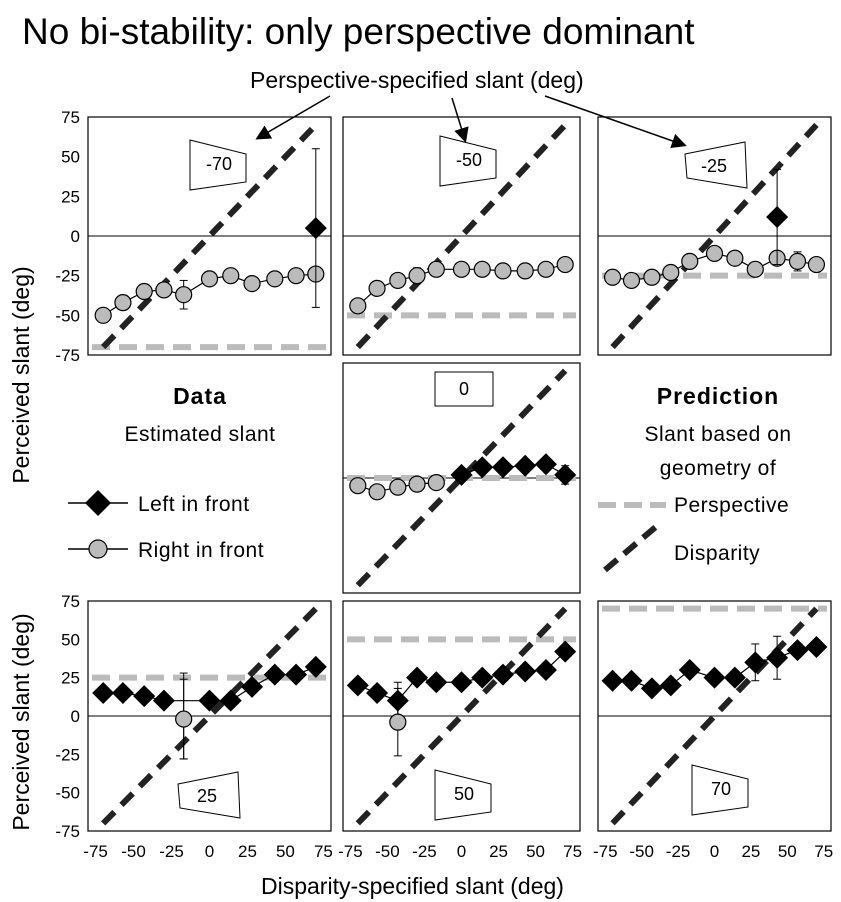 This screenshot has height=902, width=841. I want to click on diamond-marker-icon, so click(98, 503).